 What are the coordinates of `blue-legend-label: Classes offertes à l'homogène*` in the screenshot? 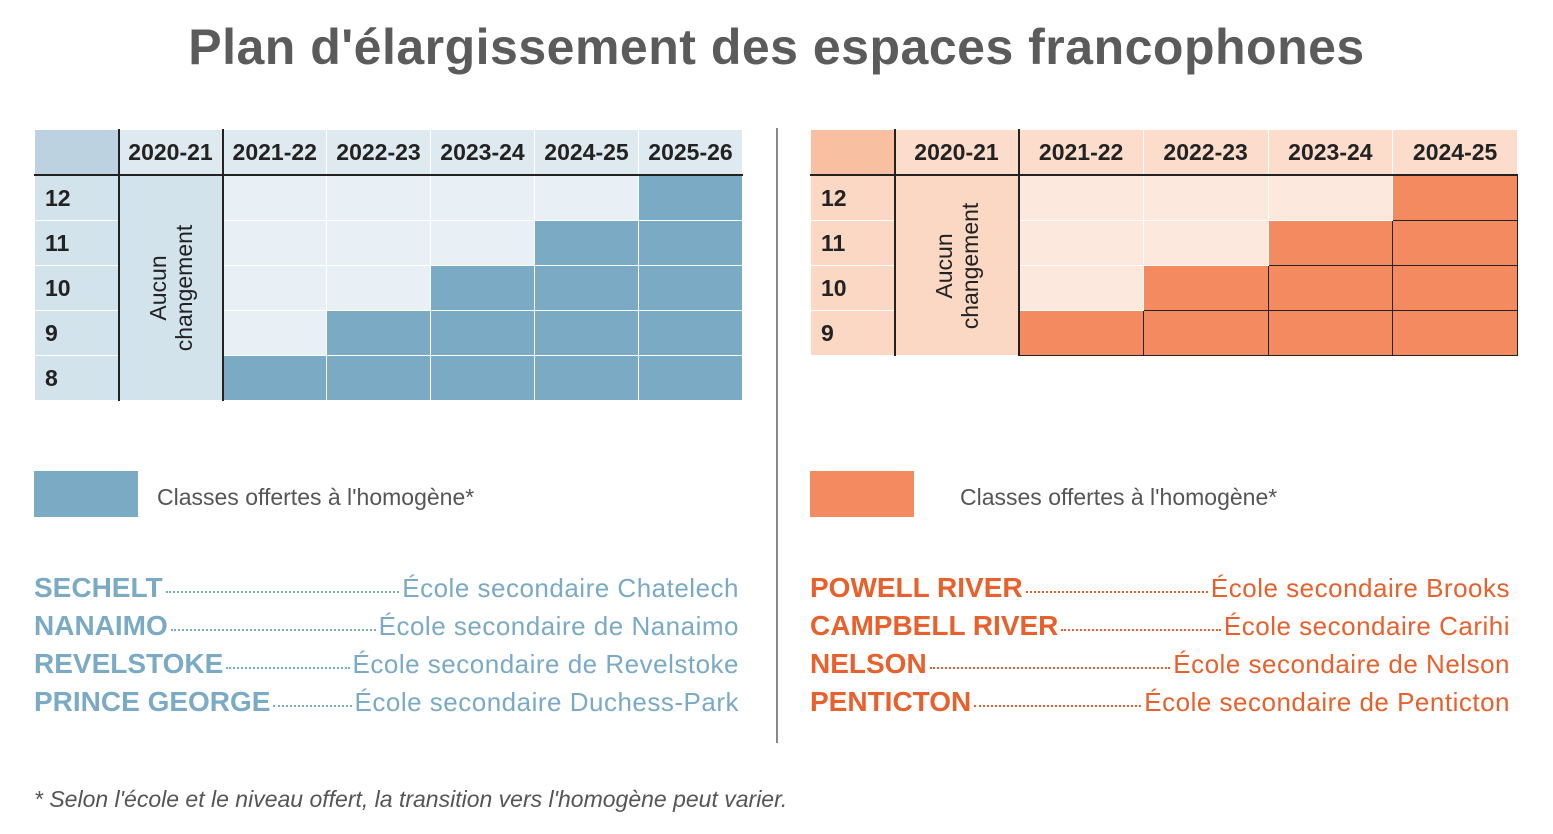 It's located at (316, 497).